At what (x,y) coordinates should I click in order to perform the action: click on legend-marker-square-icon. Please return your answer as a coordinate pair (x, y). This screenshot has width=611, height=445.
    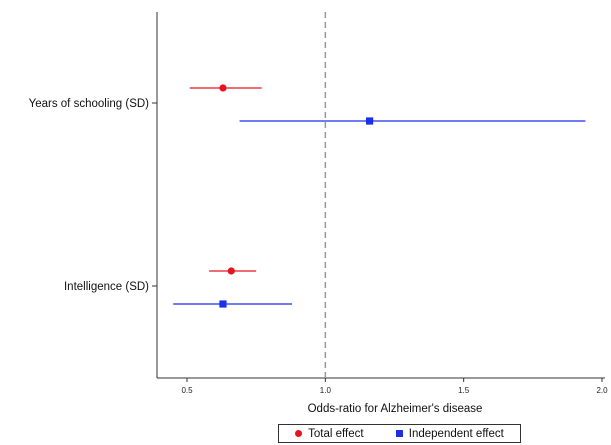
    Looking at the image, I should click on (399, 433).